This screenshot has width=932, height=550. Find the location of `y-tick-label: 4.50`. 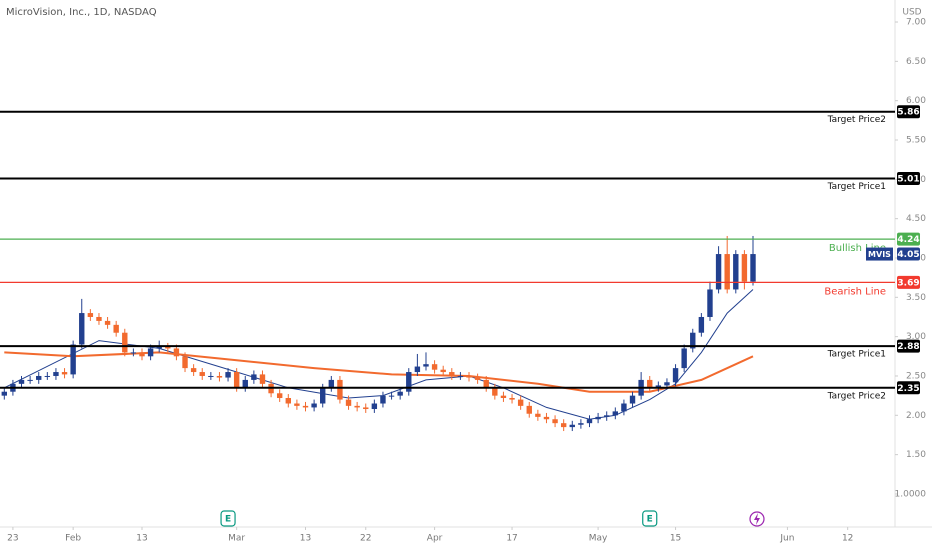

y-tick-label: 4.50 is located at coordinates (916, 219).